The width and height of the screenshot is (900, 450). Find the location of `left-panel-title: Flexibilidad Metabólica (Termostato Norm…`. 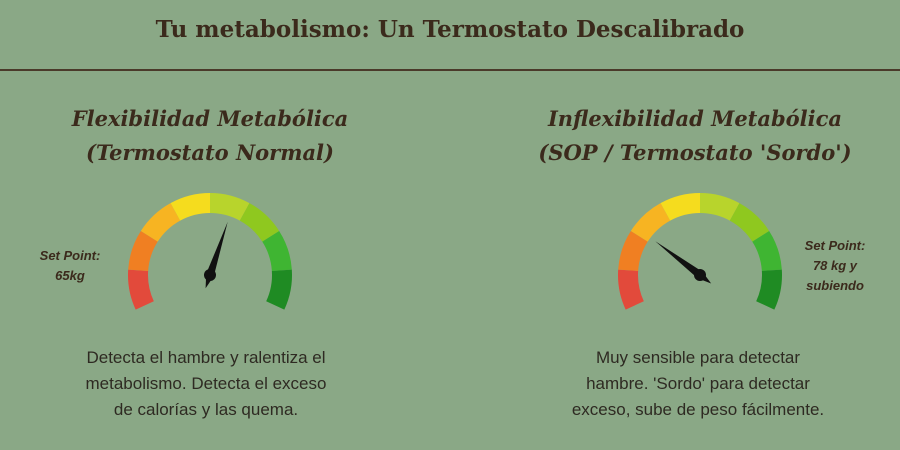

left-panel-title: Flexibilidad Metabólica (Termostato Norm… is located at coordinates (210, 136).